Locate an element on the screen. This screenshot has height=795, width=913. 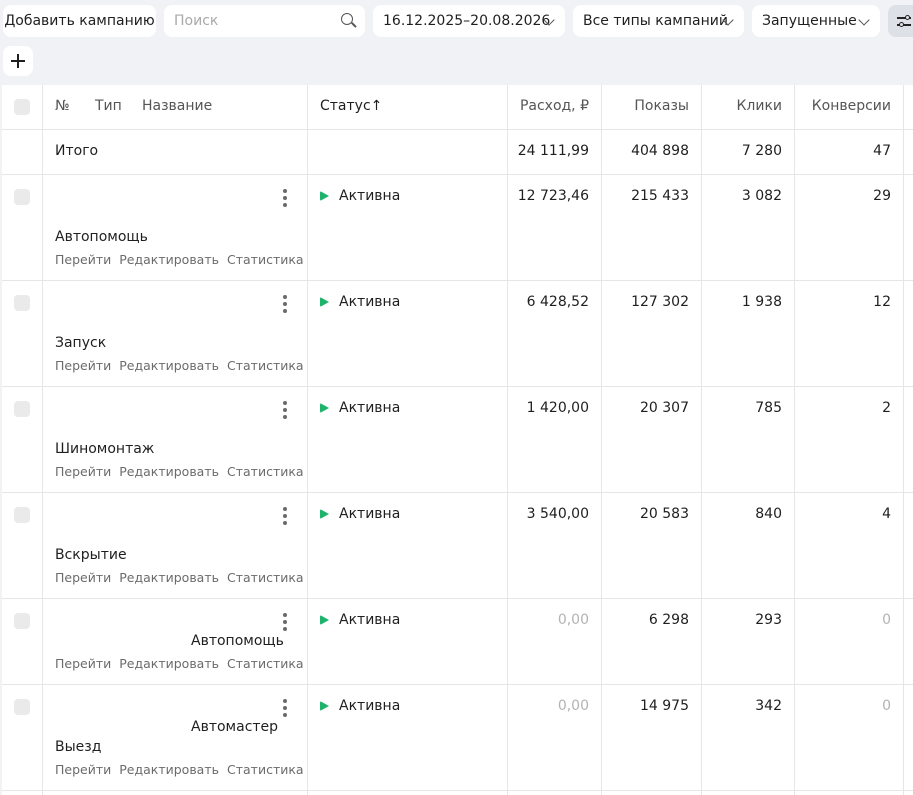
date-range-select: 16.12.2025–20.08.2026 is located at coordinates (469, 21).